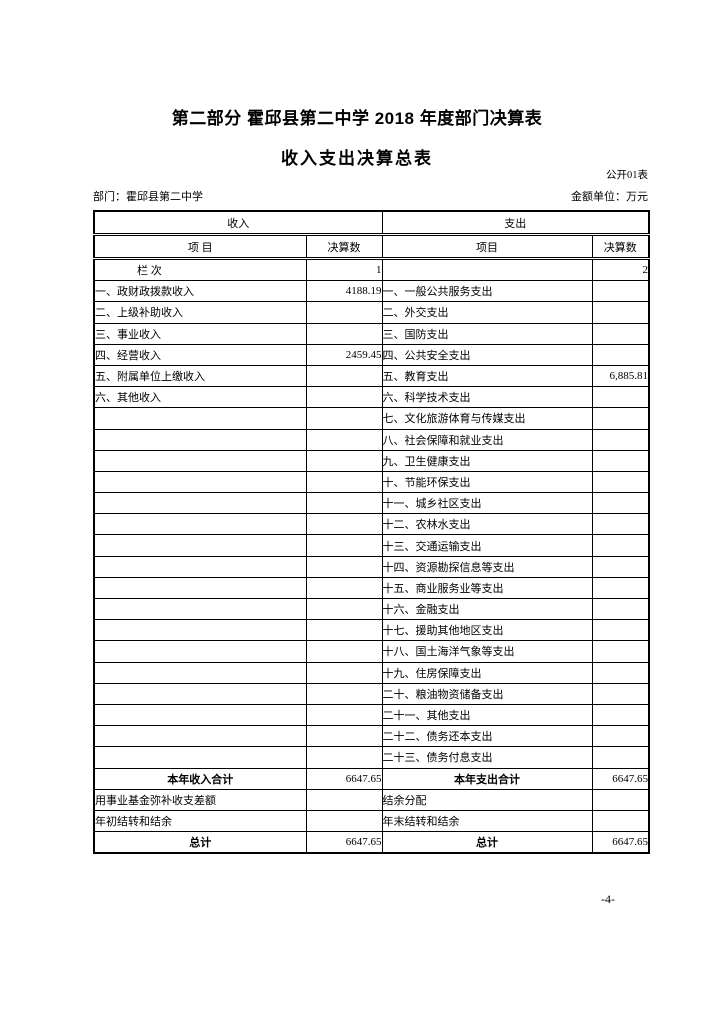 The image size is (714, 1010). Describe the element at coordinates (371, 291) in the screenshot. I see `table-row: 一、政财政拨款收入 4188.19 一、一般公共服务支出` at that location.